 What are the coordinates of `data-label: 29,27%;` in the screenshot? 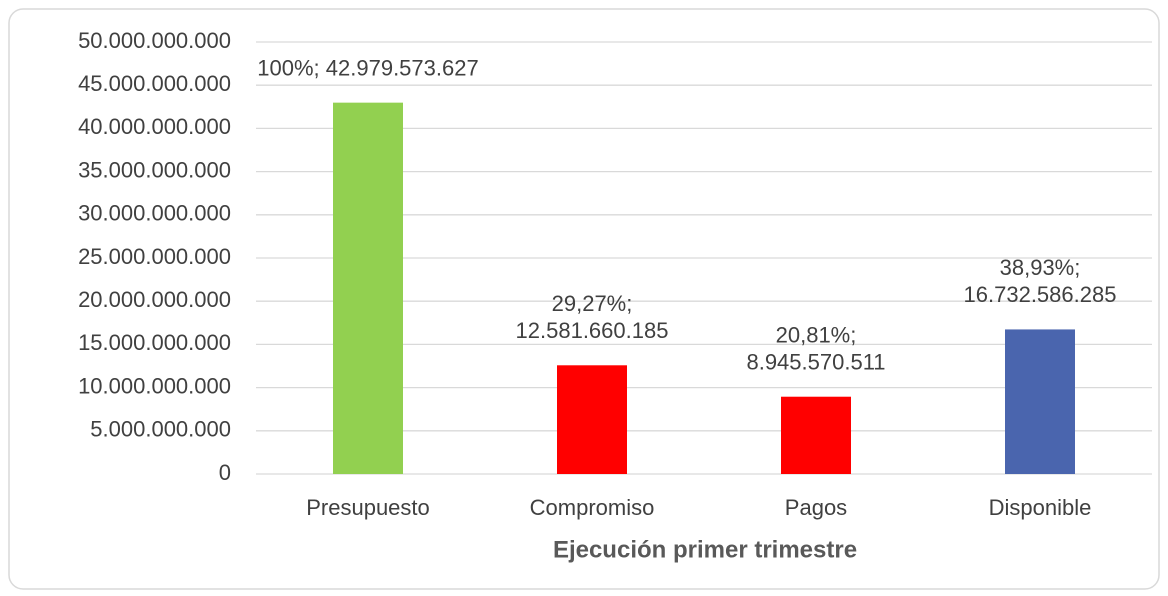 It's located at (592, 303).